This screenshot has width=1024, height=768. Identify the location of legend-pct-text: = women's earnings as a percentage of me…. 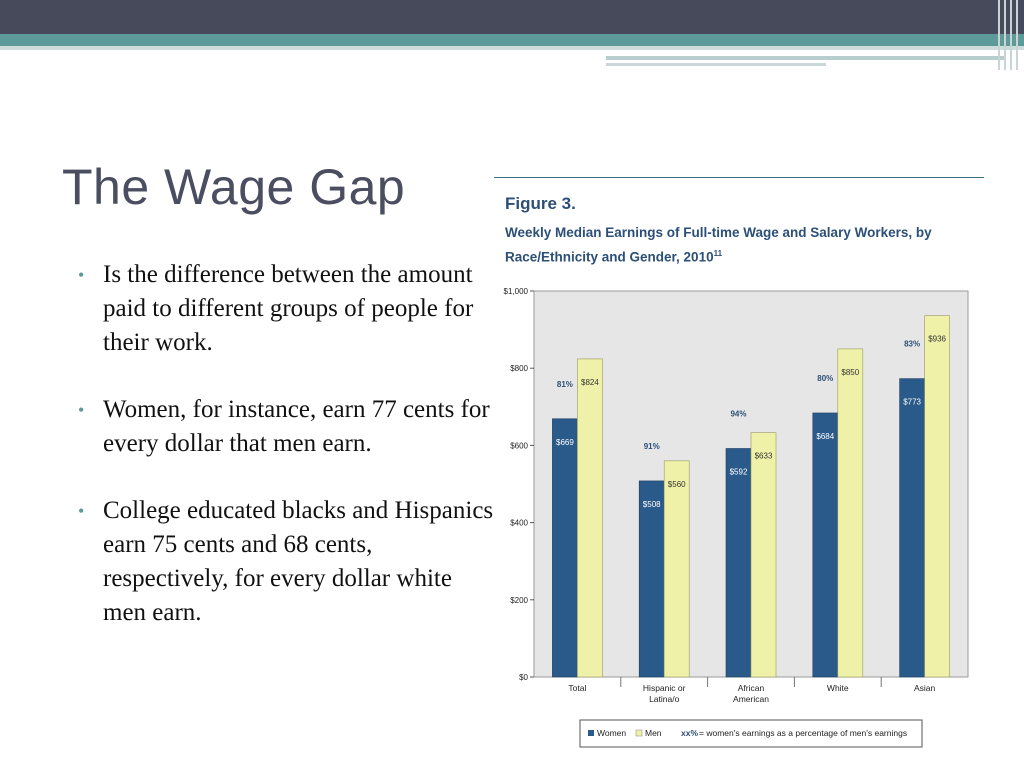
(803, 733).